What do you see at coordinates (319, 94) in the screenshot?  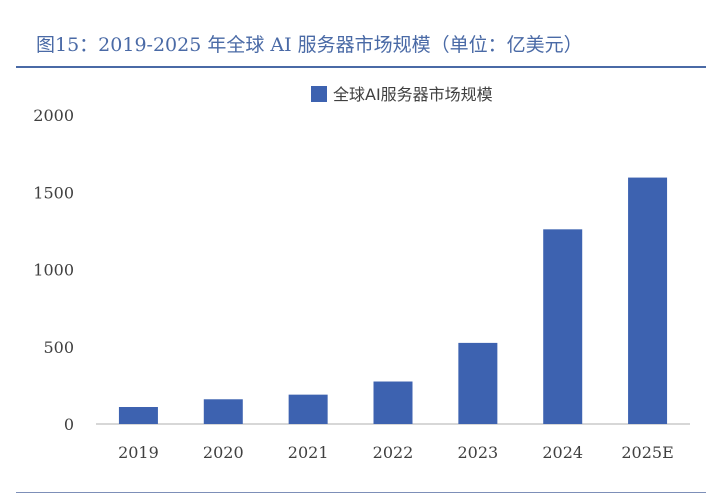 I see `legend-swatch` at bounding box center [319, 94].